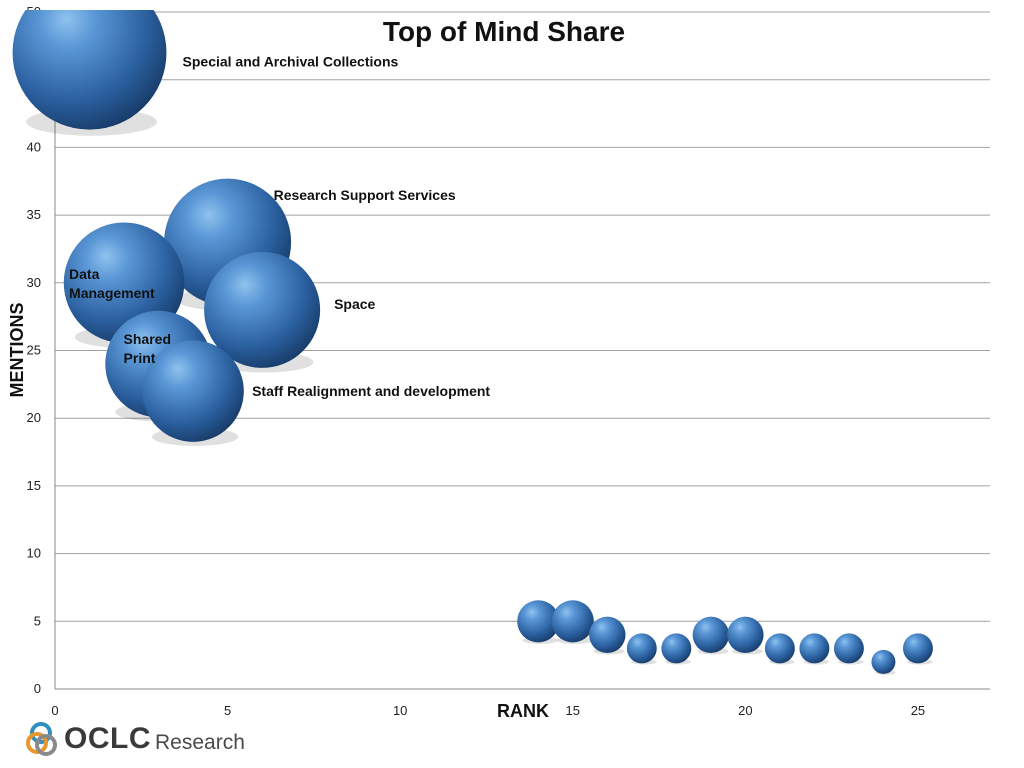 This screenshot has width=1024, height=768. What do you see at coordinates (54, 710) in the screenshot?
I see `x-tick-label: 0` at bounding box center [54, 710].